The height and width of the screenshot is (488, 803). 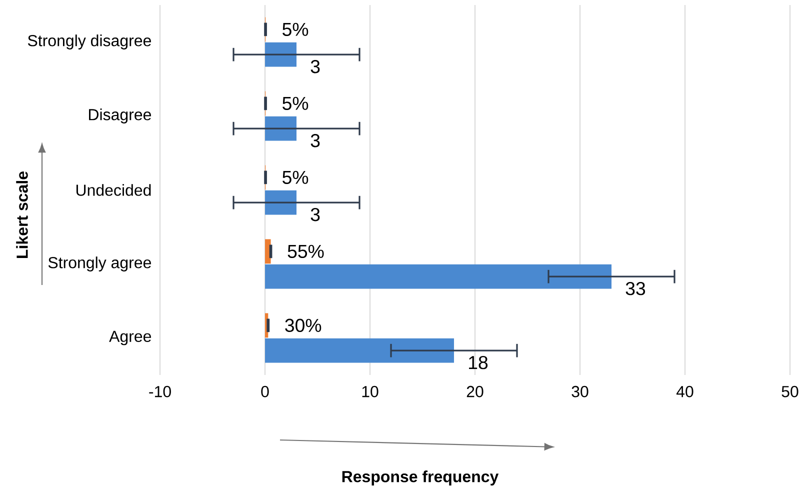 What do you see at coordinates (636, 289) in the screenshot?
I see `data-label: 33` at bounding box center [636, 289].